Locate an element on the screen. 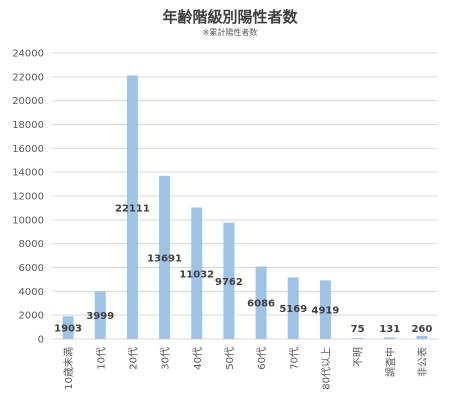 This screenshot has height=407, width=450. x-tick-label: 50代 is located at coordinates (230, 358).